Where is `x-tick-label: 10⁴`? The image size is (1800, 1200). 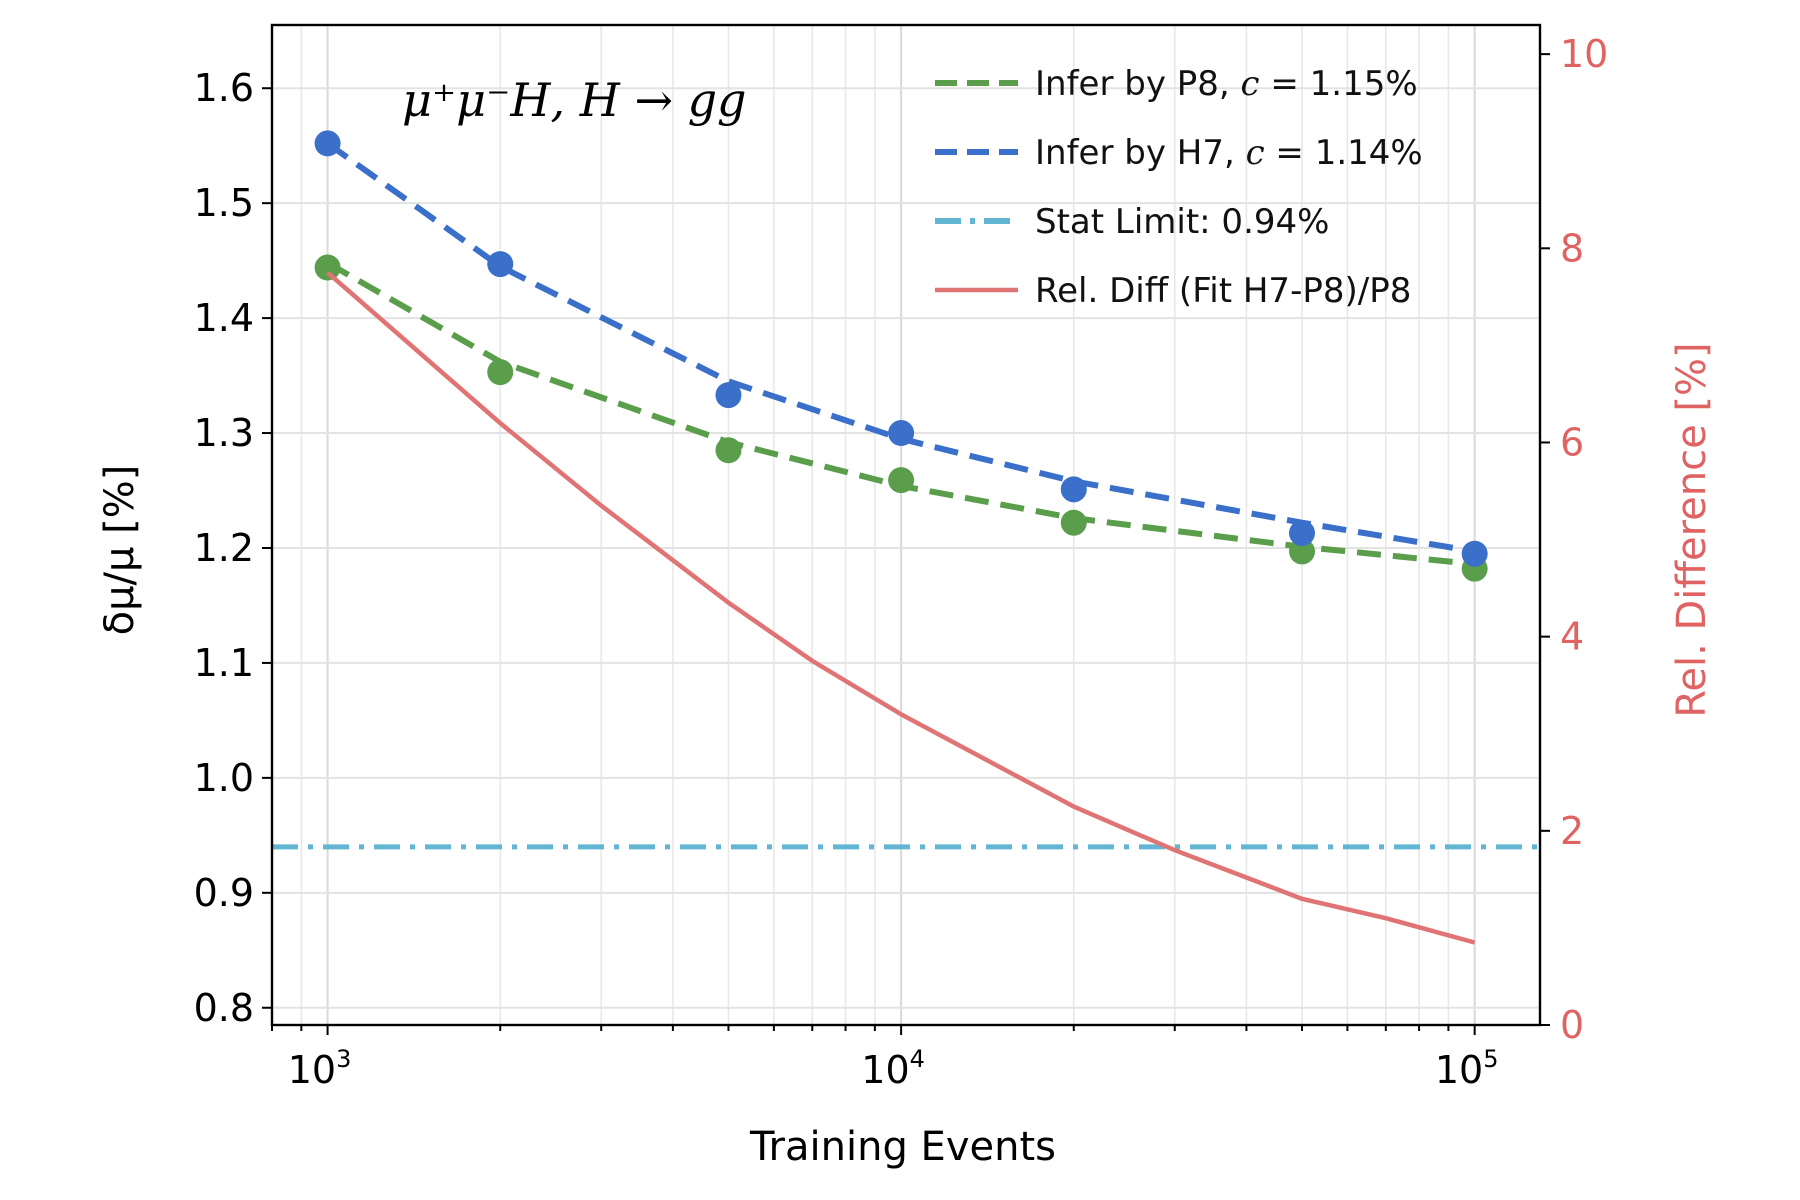 x-tick-label: 10⁴ is located at coordinates (893, 1068).